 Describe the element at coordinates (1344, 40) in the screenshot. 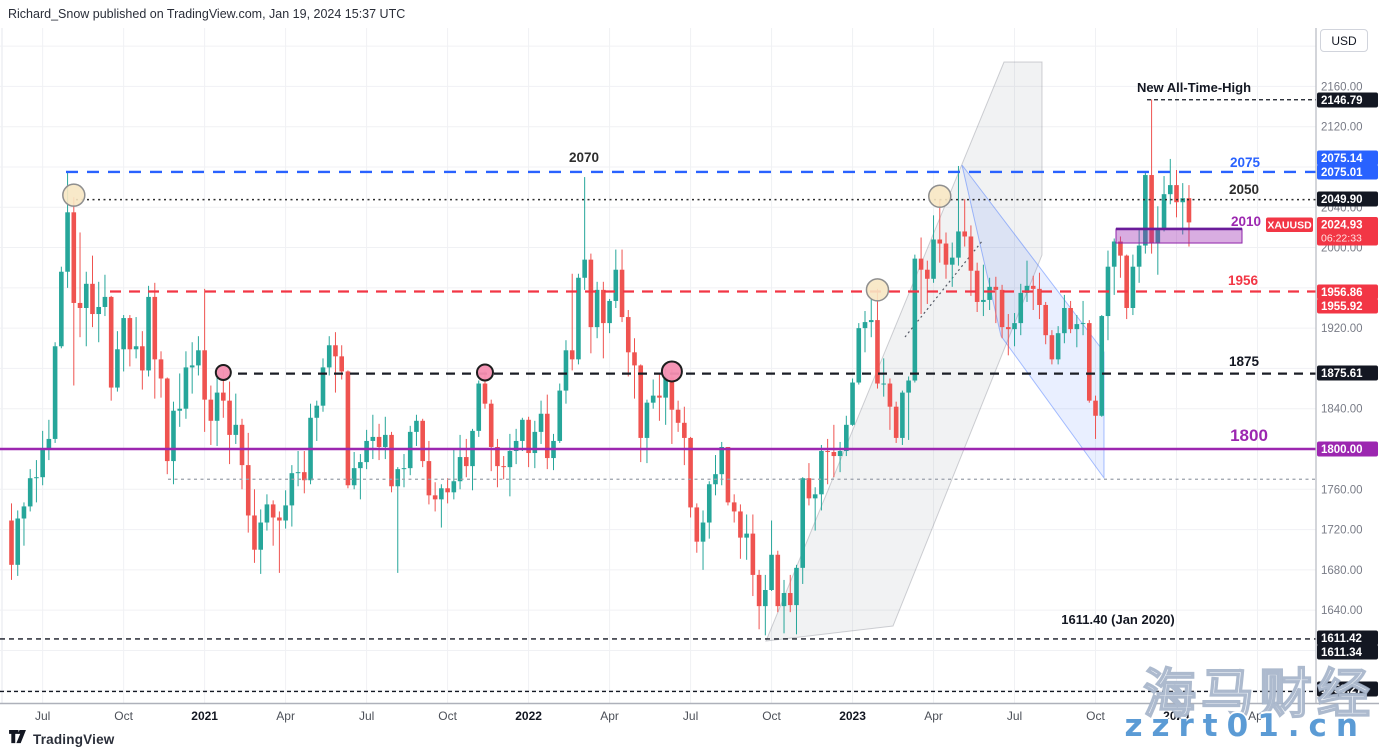

I see `currency-toggle-button: USD` at that location.